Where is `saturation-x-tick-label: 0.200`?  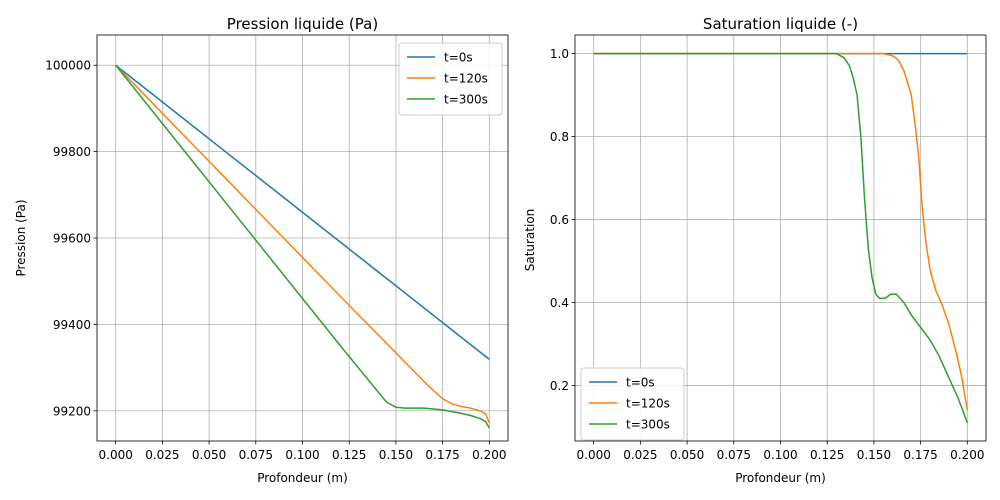 saturation-x-tick-label: 0.200 is located at coordinates (967, 455).